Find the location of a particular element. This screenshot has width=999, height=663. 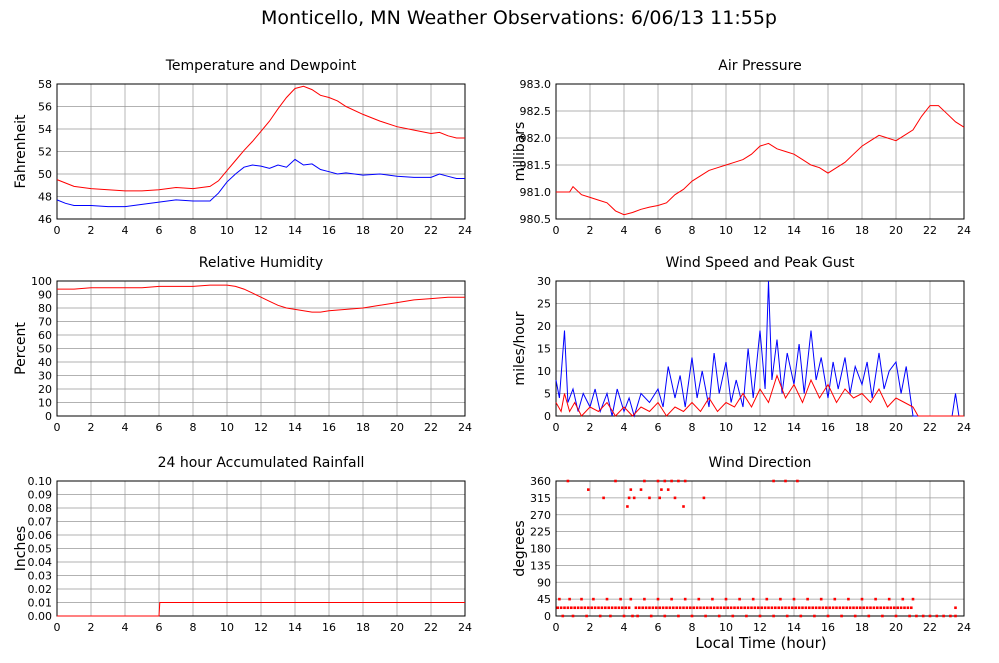

x-tick-label: 16 is located at coordinates (329, 627).